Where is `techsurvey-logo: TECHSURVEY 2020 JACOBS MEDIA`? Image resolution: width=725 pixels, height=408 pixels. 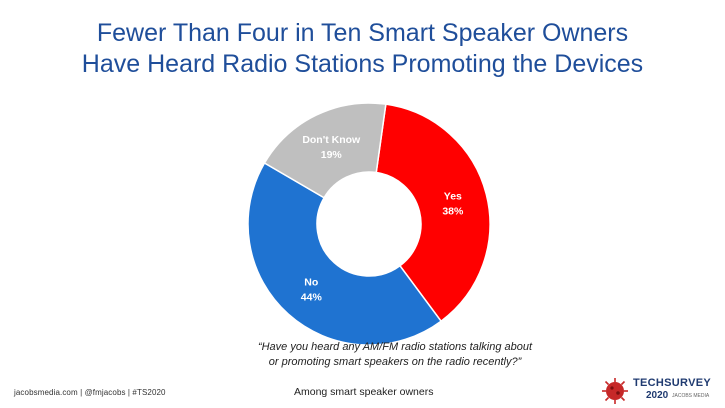
techsurvey-logo: TECHSURVEY 2020 JACOBS MEDIA is located at coordinates (660, 390).